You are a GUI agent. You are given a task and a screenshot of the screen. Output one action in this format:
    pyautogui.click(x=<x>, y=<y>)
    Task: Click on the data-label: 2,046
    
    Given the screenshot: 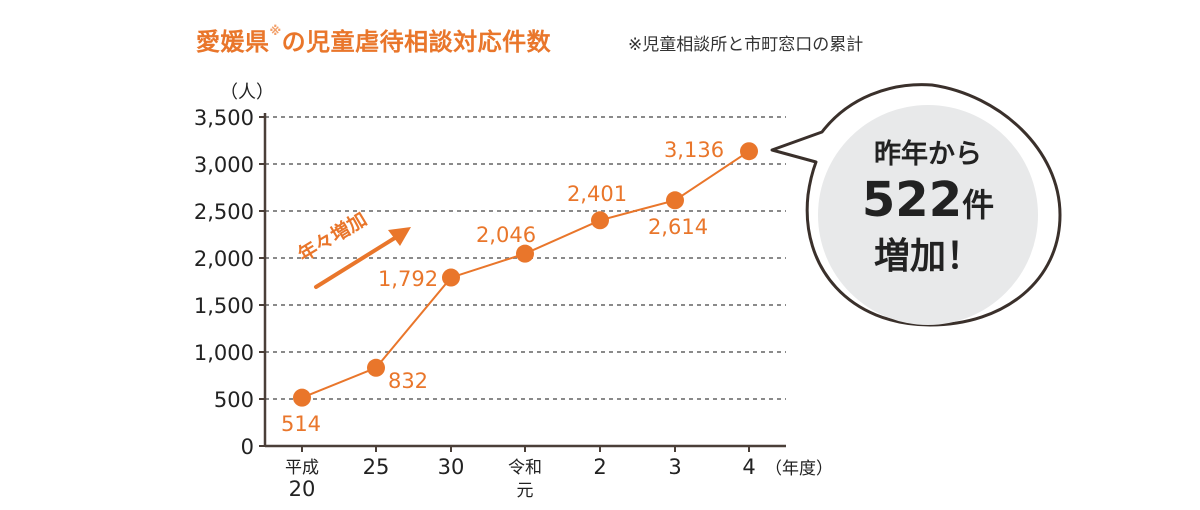 What is the action you would take?
    pyautogui.click(x=506, y=235)
    